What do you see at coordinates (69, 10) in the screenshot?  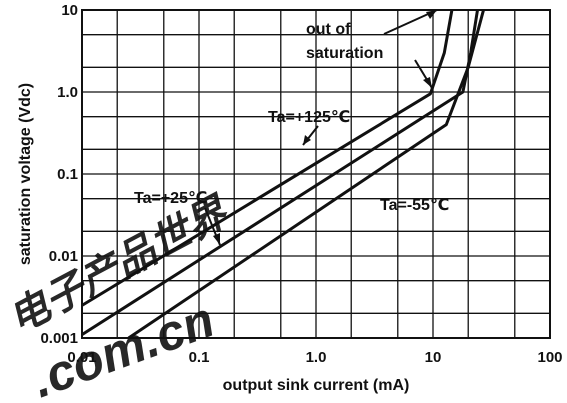 I see `y-tick-label: 10` at bounding box center [69, 10].